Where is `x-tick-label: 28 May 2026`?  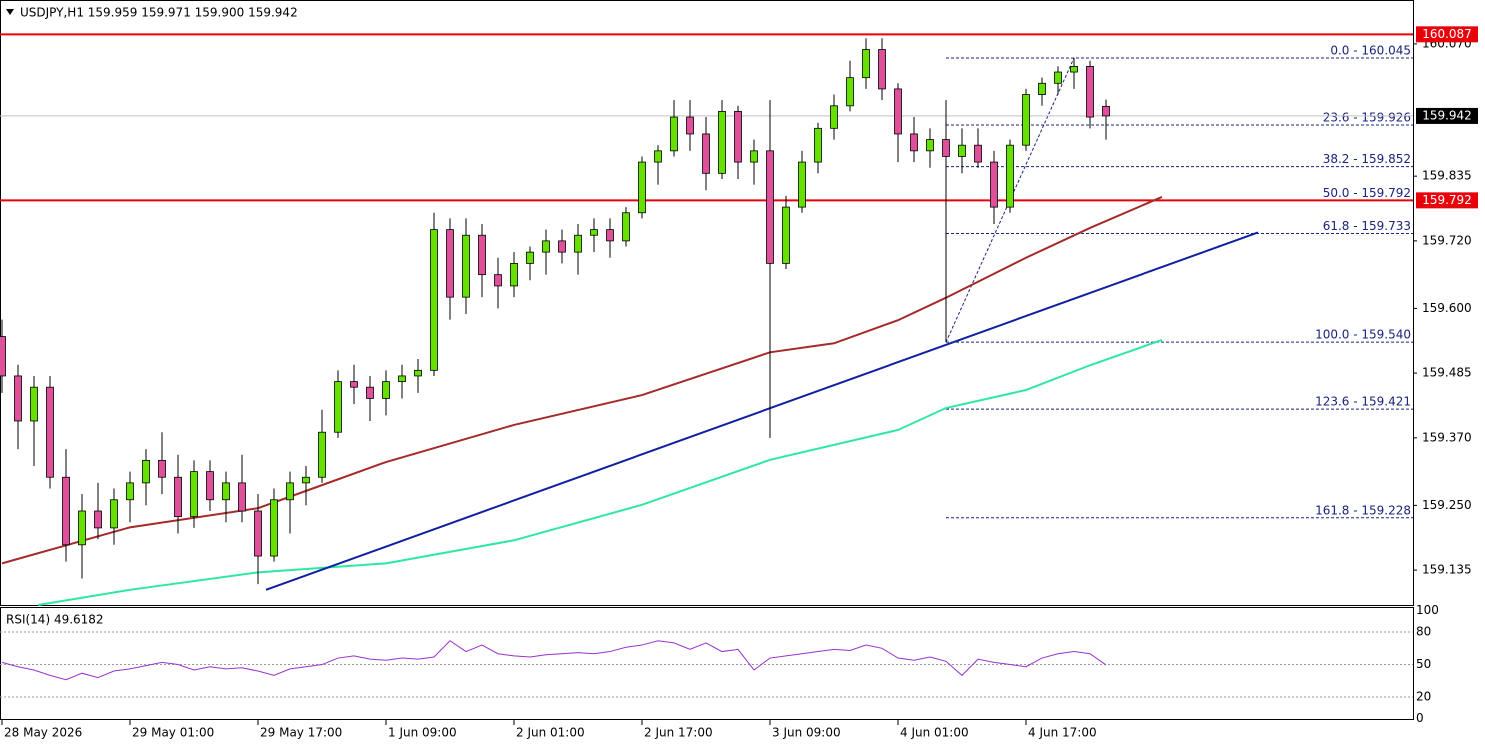 x-tick-label: 28 May 2026 is located at coordinates (43, 733).